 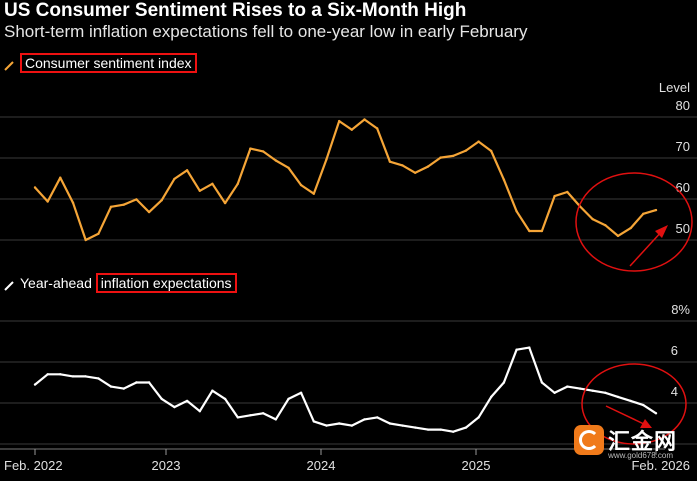 I want to click on sentiment-up-arrow, so click(x=646, y=248).